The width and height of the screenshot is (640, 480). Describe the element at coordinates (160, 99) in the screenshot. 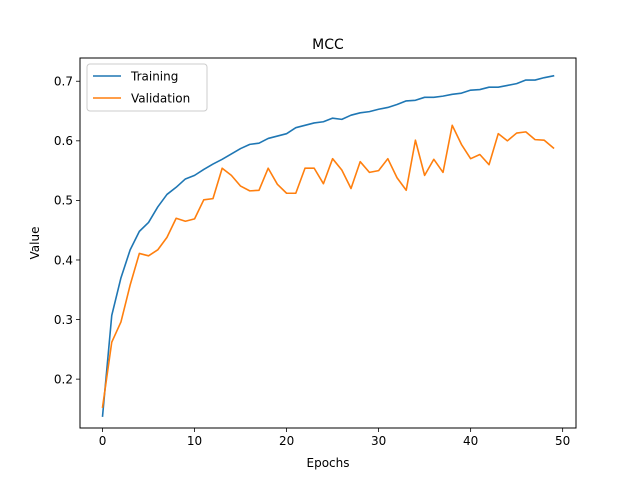

I see `legend-label-validation: Validation` at that location.